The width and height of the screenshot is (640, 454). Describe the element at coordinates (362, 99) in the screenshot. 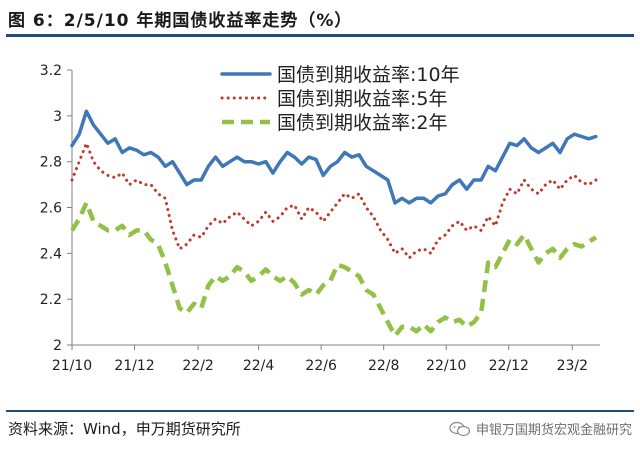

I see `legend-label-s5: 国债到期收益率:5年` at that location.